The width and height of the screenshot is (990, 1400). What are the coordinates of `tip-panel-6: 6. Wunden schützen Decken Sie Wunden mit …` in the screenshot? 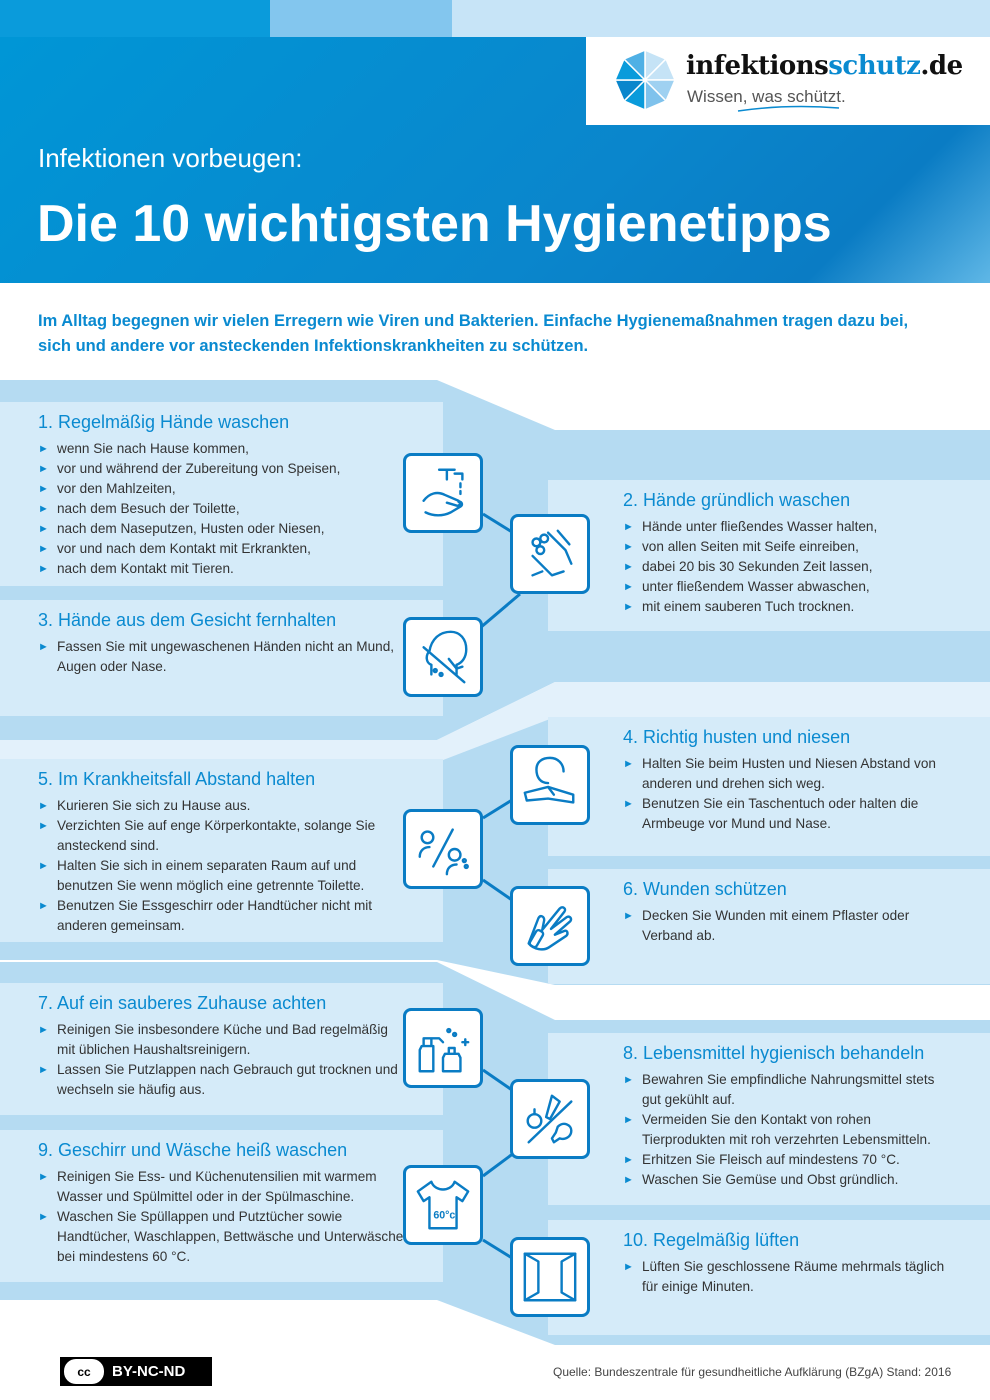 It's located at (769, 926).